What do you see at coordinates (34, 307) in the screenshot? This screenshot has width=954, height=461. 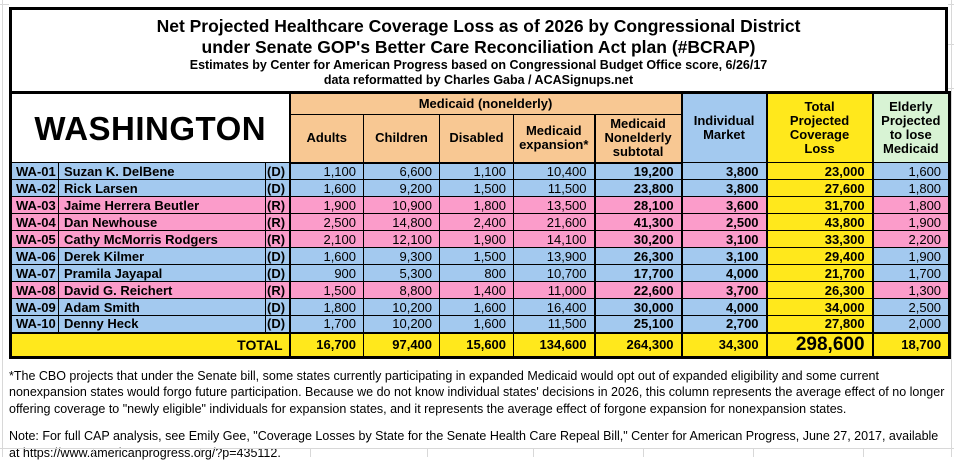 I see `district-cell: WA-09` at bounding box center [34, 307].